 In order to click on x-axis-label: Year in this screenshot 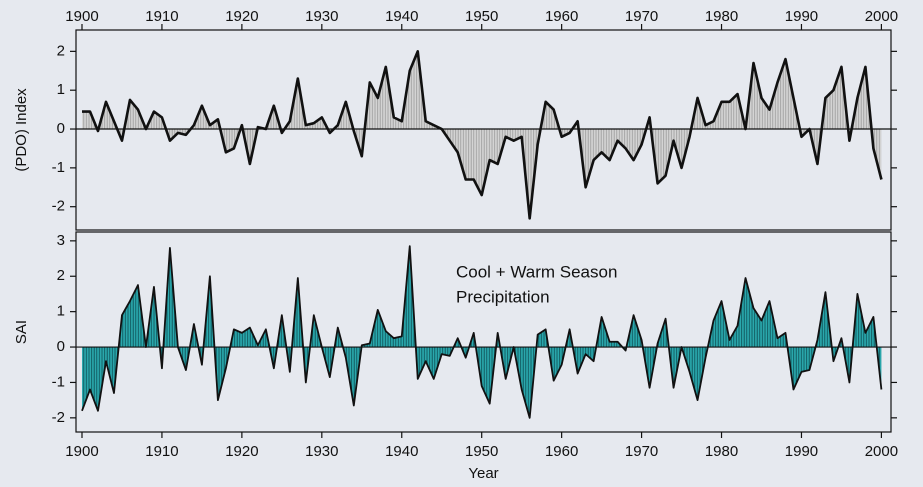, I will do `click(483, 473)`.